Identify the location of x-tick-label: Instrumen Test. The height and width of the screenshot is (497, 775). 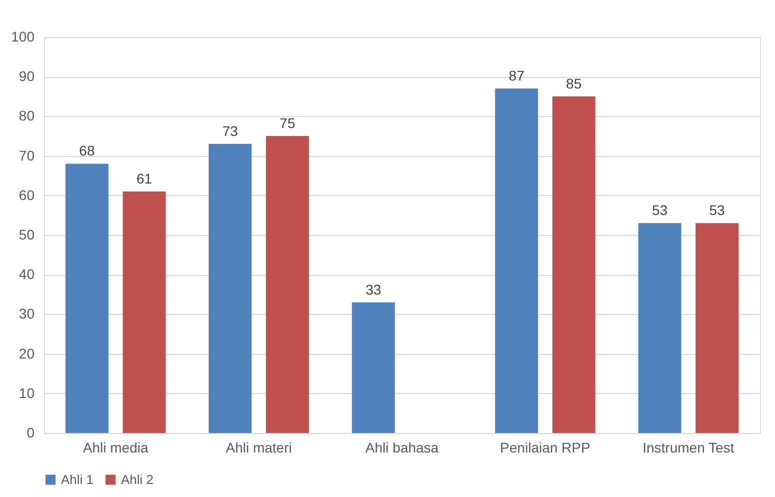
(688, 448).